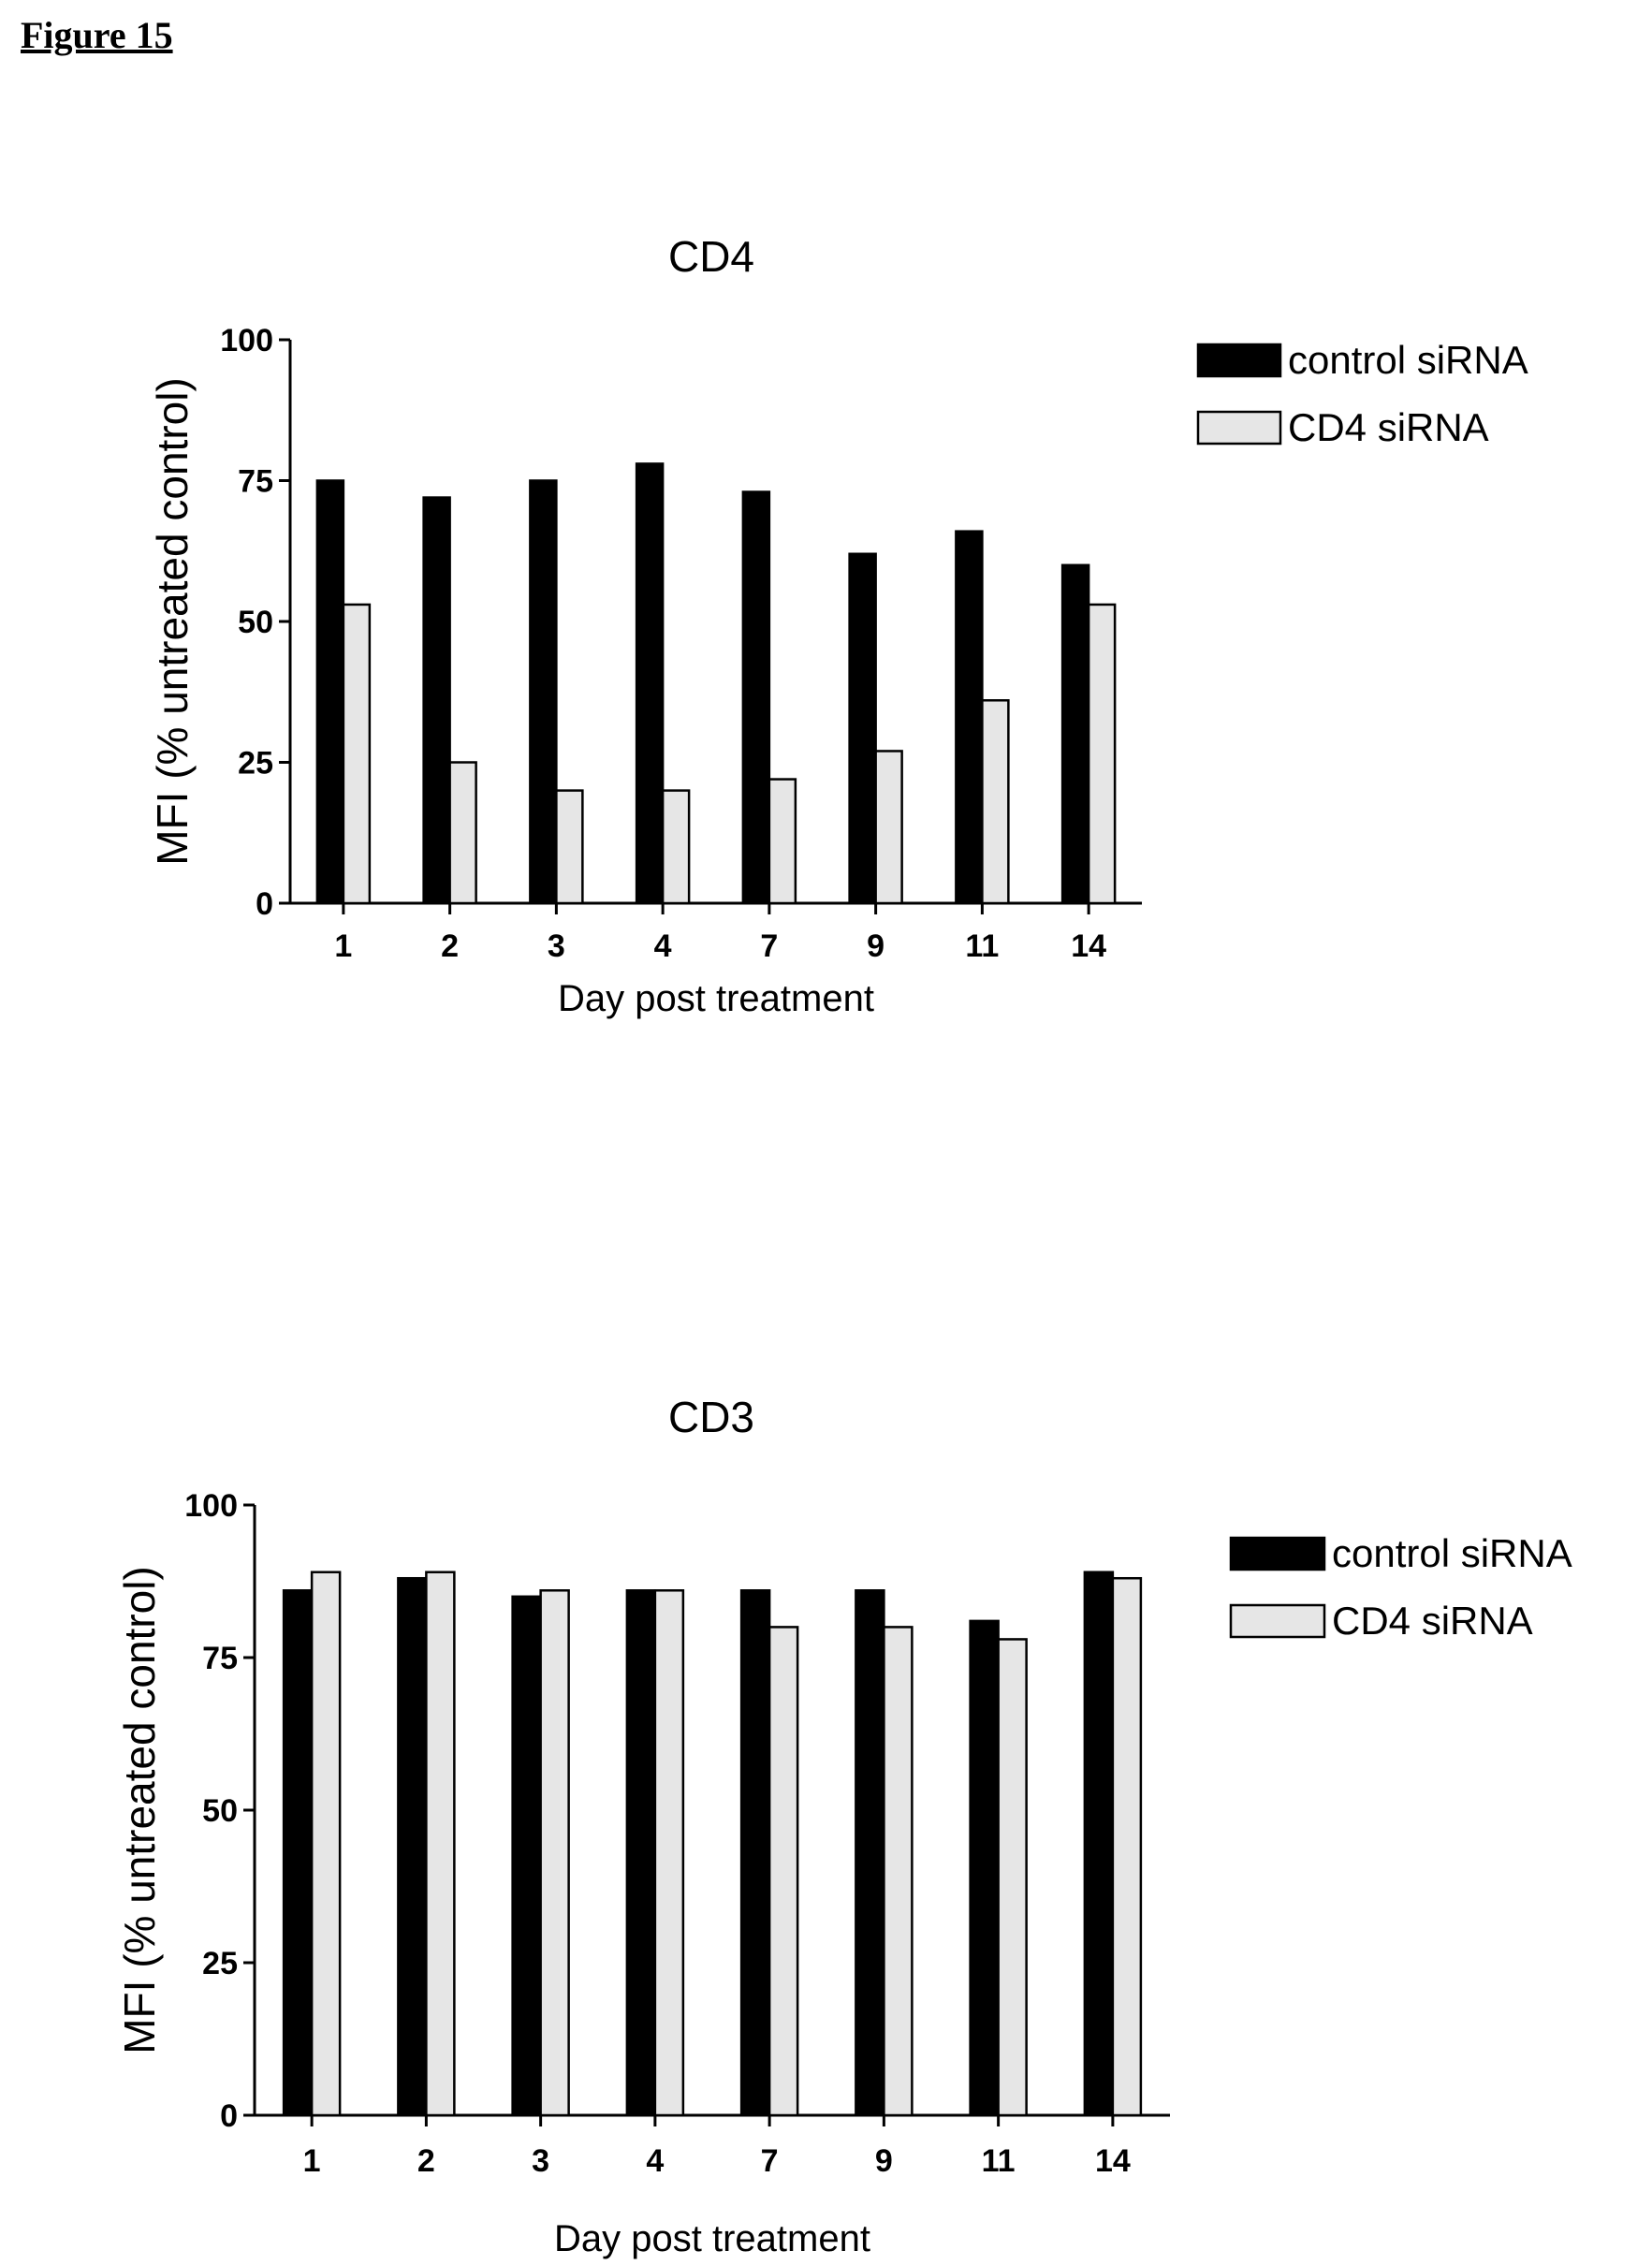 This screenshot has width=1652, height=2265. What do you see at coordinates (711, 1417) in the screenshot?
I see `chart-title: CD3` at bounding box center [711, 1417].